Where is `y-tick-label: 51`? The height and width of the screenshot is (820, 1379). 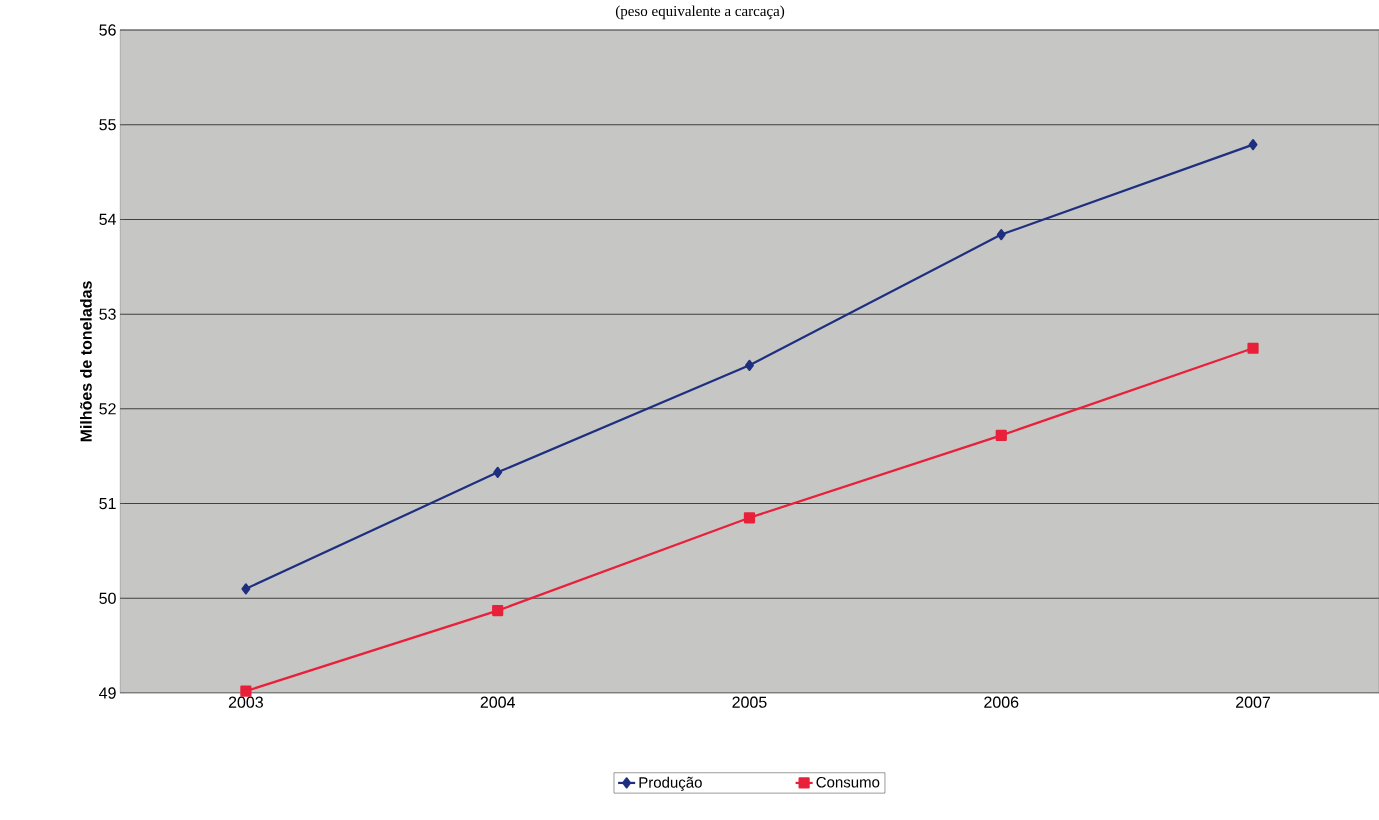
y-tick-label: 51 is located at coordinates (107, 503).